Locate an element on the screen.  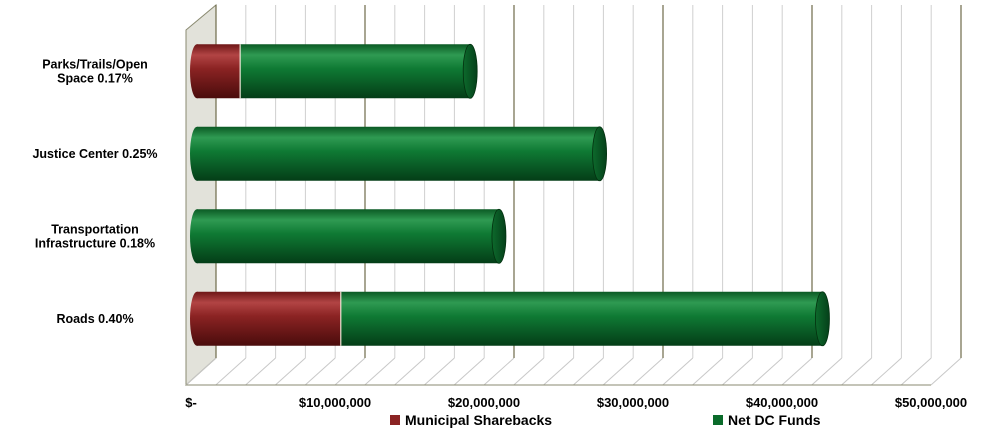
x-tick-label: $50,000,000 is located at coordinates (931, 402).